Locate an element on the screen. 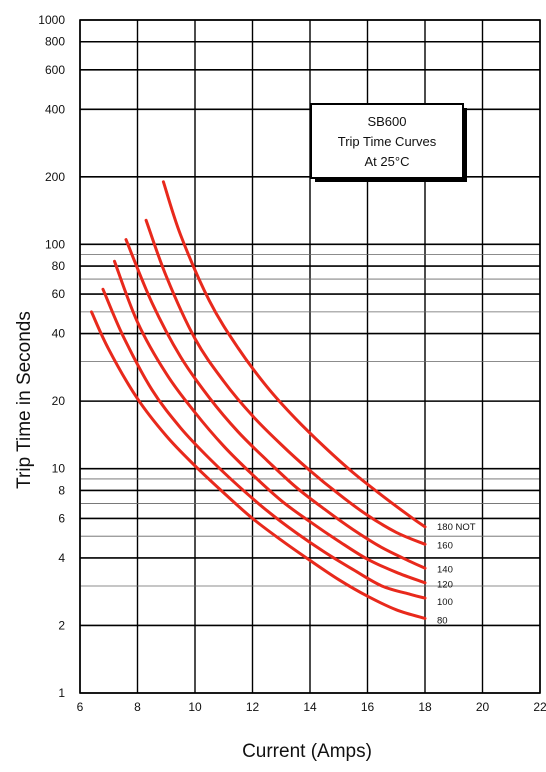 The image size is (546, 772). y-tick-label: 2 is located at coordinates (61, 625).